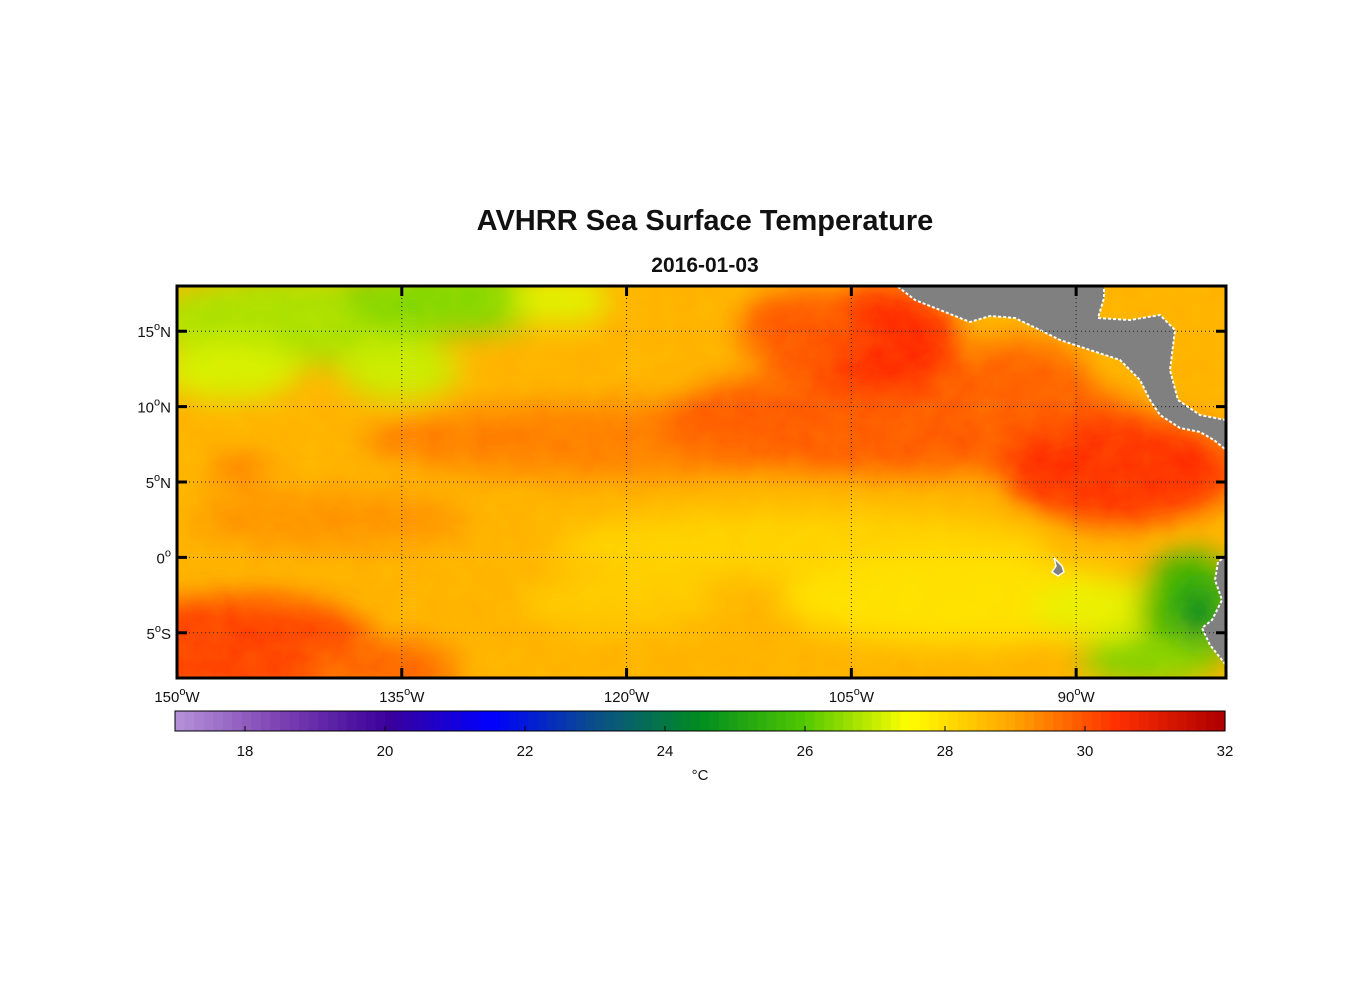 The height and width of the screenshot is (1000, 1356). I want to click on colorbar-frame, so click(700, 721).